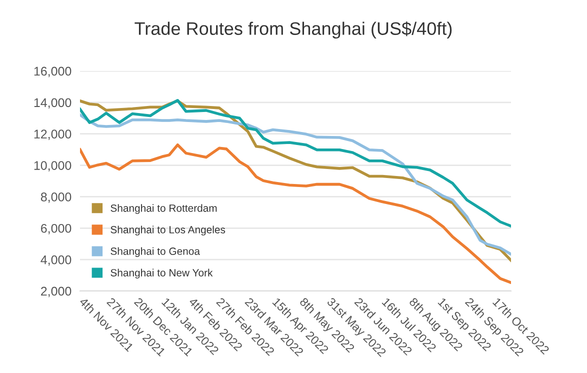  I want to click on y-tick-label: 4,000, so click(56, 260).